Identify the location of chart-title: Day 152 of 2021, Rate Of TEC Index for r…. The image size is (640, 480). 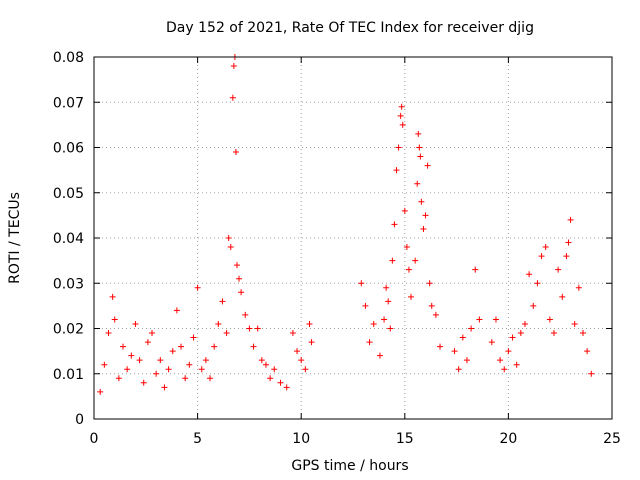
(350, 28).